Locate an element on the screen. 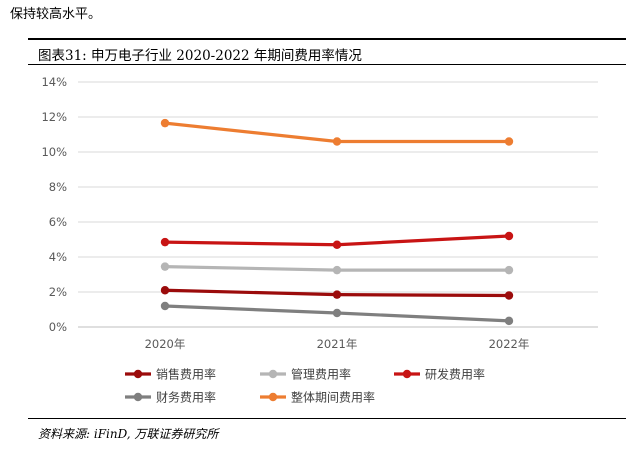 The width and height of the screenshot is (631, 455). title-rule is located at coordinates (327, 64).